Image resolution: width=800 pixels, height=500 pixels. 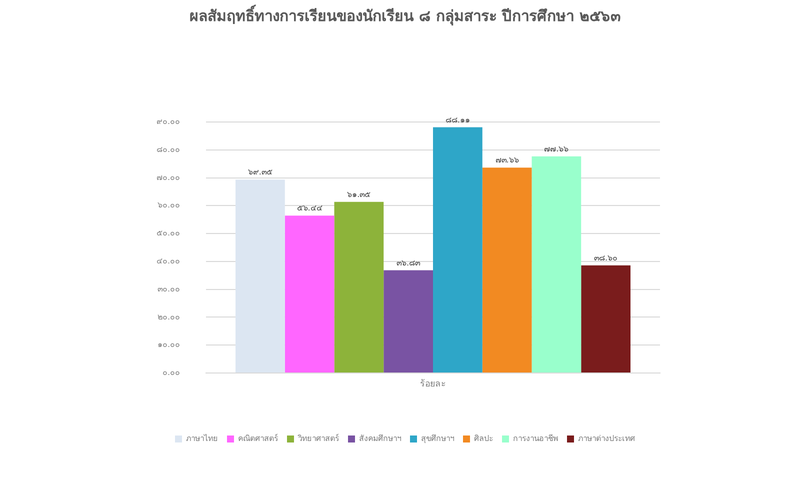 I want to click on legend-label: ศิลปะ, so click(x=483, y=439).